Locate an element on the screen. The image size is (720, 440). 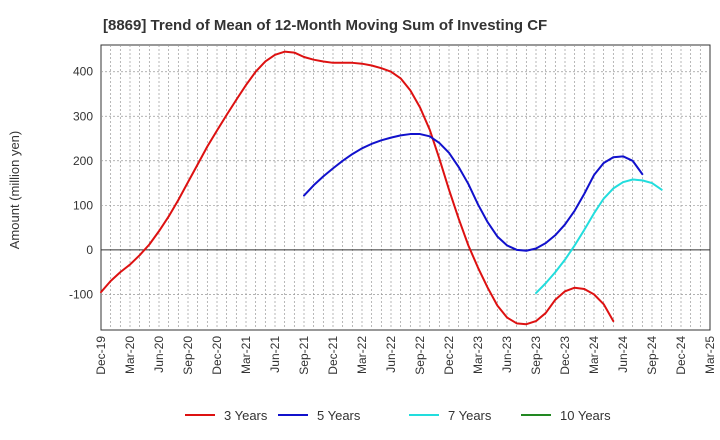
x-tick-label: Sep-21 is located at coordinates (304, 355).